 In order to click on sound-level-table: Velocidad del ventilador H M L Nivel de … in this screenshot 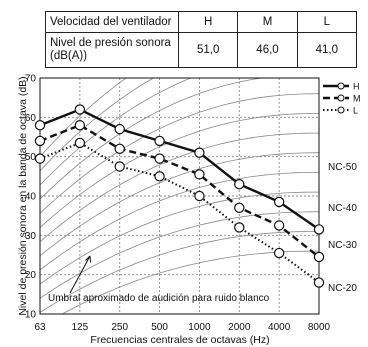, I will do `click(201, 39)`.